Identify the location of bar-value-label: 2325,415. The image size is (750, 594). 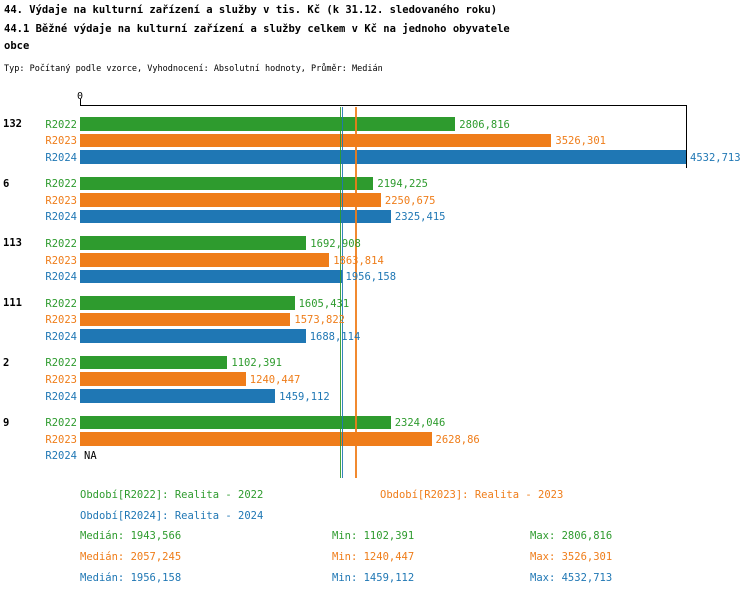
(420, 217).